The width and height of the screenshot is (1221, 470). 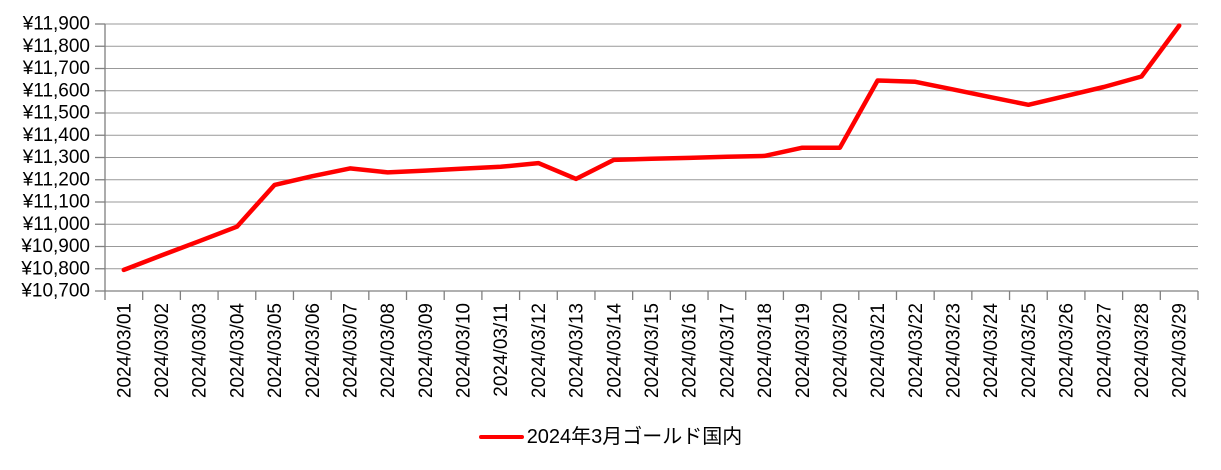 What do you see at coordinates (56, 135) in the screenshot?
I see `y-tick-label: ¥11,400` at bounding box center [56, 135].